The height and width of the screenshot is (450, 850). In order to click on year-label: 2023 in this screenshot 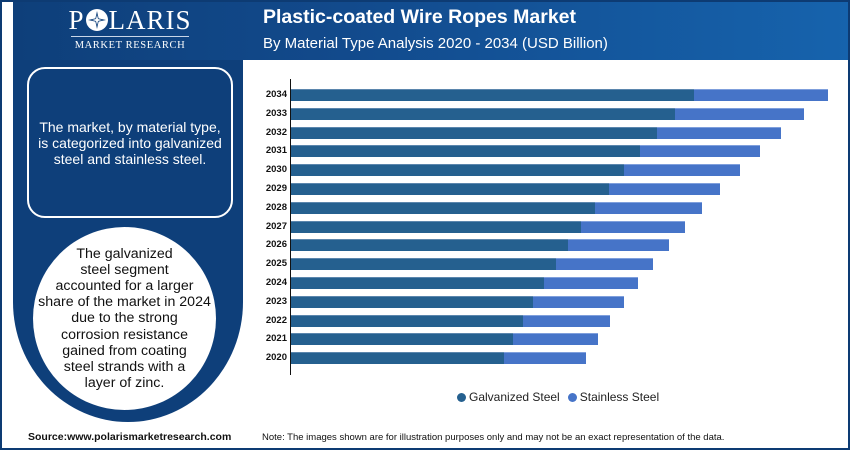, I will do `click(276, 301)`.